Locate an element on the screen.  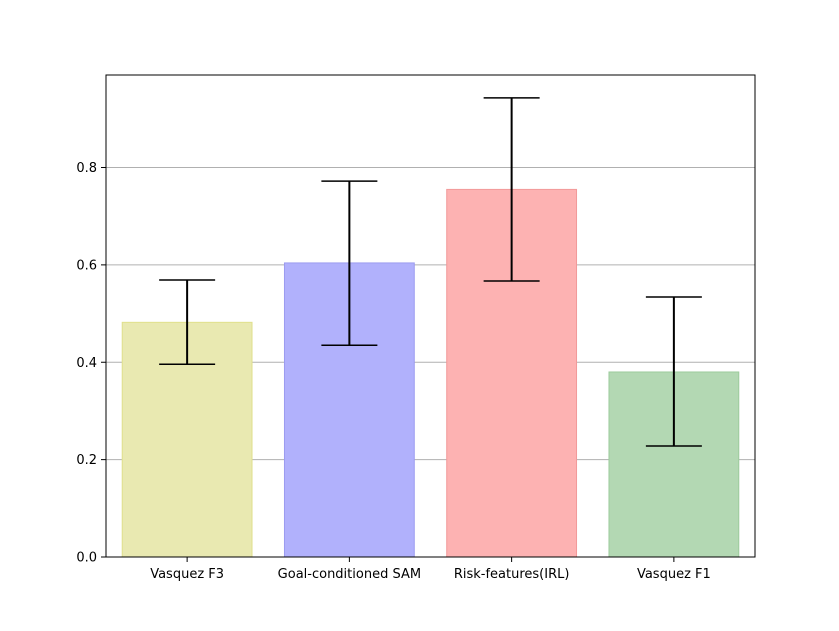
y-tick-label: 0.6 is located at coordinates (86, 265).